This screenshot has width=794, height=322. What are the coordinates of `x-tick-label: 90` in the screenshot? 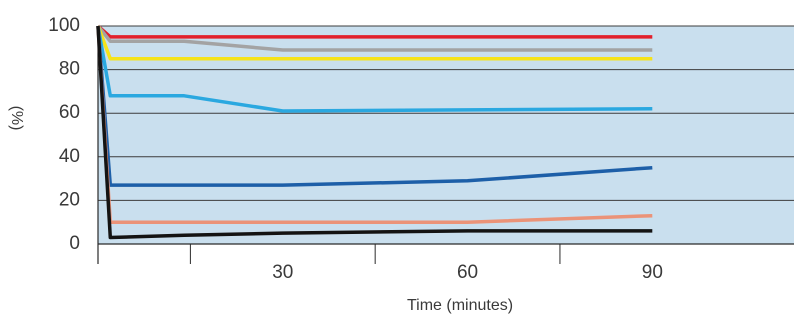 It's located at (652, 272).